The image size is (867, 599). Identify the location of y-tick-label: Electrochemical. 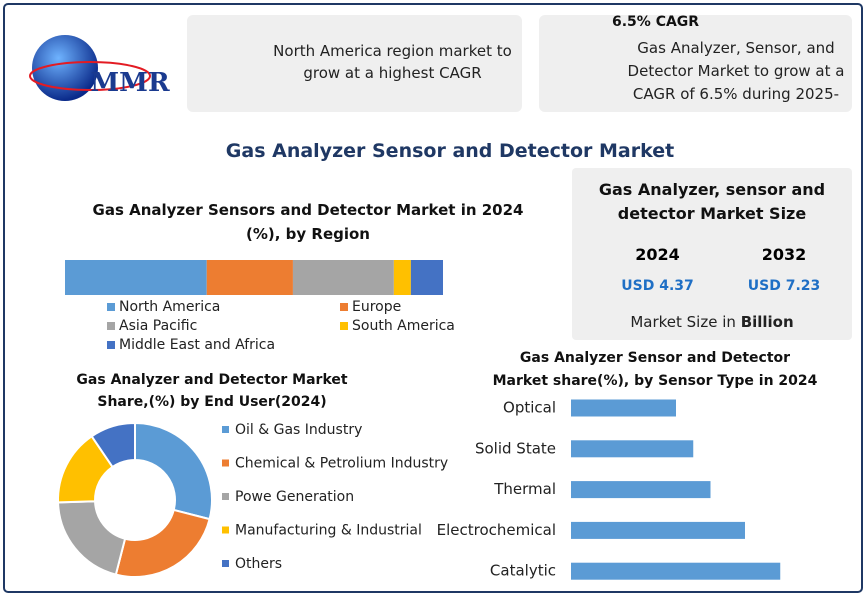
(496, 530).